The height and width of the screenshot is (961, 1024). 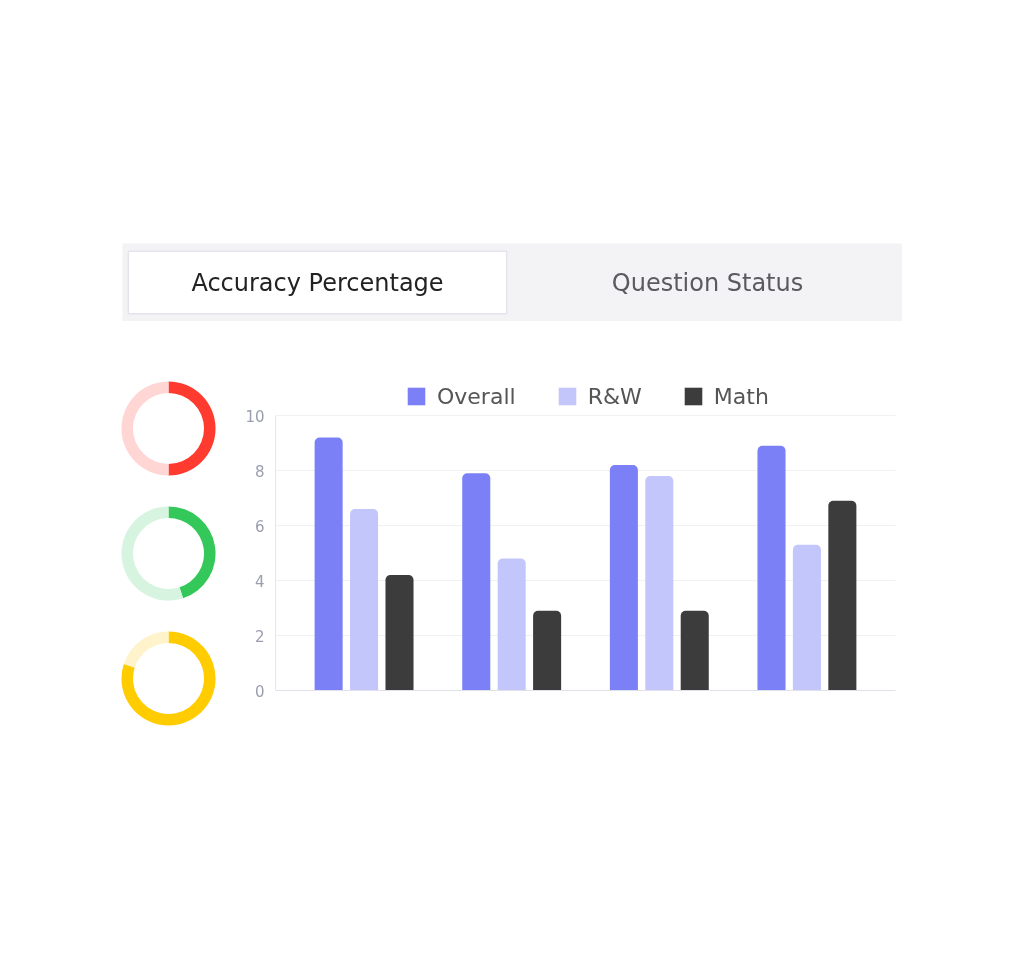 What do you see at coordinates (255, 416) in the screenshot?
I see `y-tick-label: 10` at bounding box center [255, 416].